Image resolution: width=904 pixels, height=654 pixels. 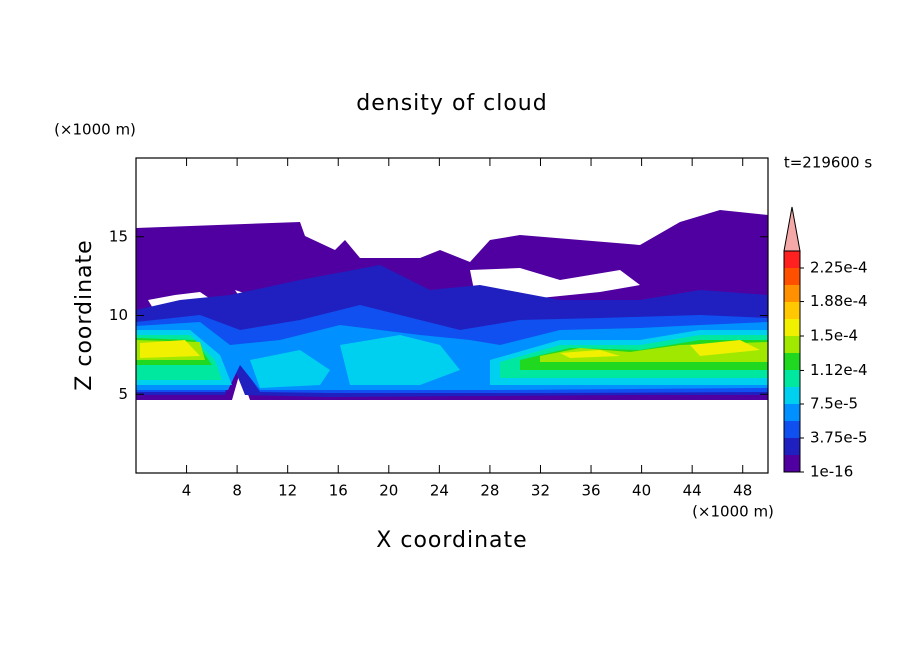 What do you see at coordinates (831, 472) in the screenshot?
I see `colorbar-tick-label: 1e-16` at bounding box center [831, 472].